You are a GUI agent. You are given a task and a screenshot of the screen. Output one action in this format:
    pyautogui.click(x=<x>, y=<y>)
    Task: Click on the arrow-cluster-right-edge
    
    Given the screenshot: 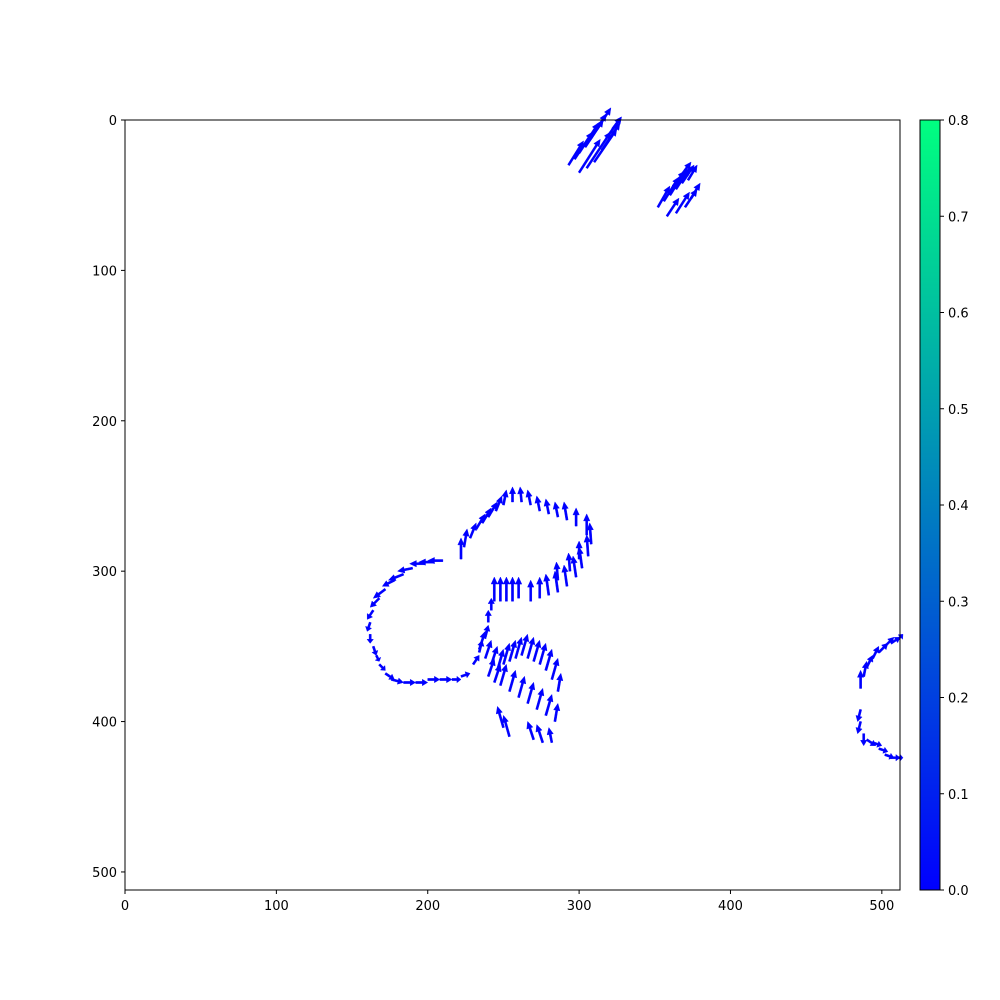 What is the action you would take?
    pyautogui.click(x=879, y=698)
    